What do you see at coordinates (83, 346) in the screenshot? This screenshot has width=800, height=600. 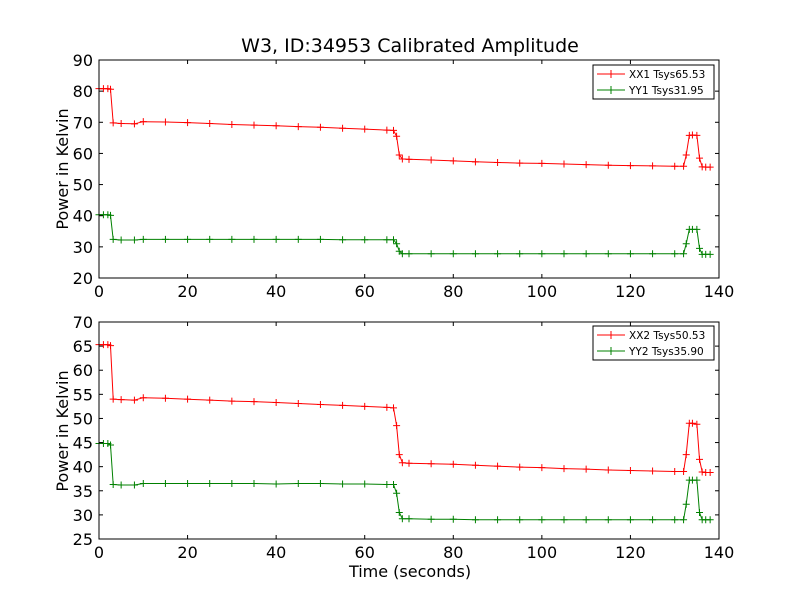 I see `bottom-y-tick-label: 65` at bounding box center [83, 346].